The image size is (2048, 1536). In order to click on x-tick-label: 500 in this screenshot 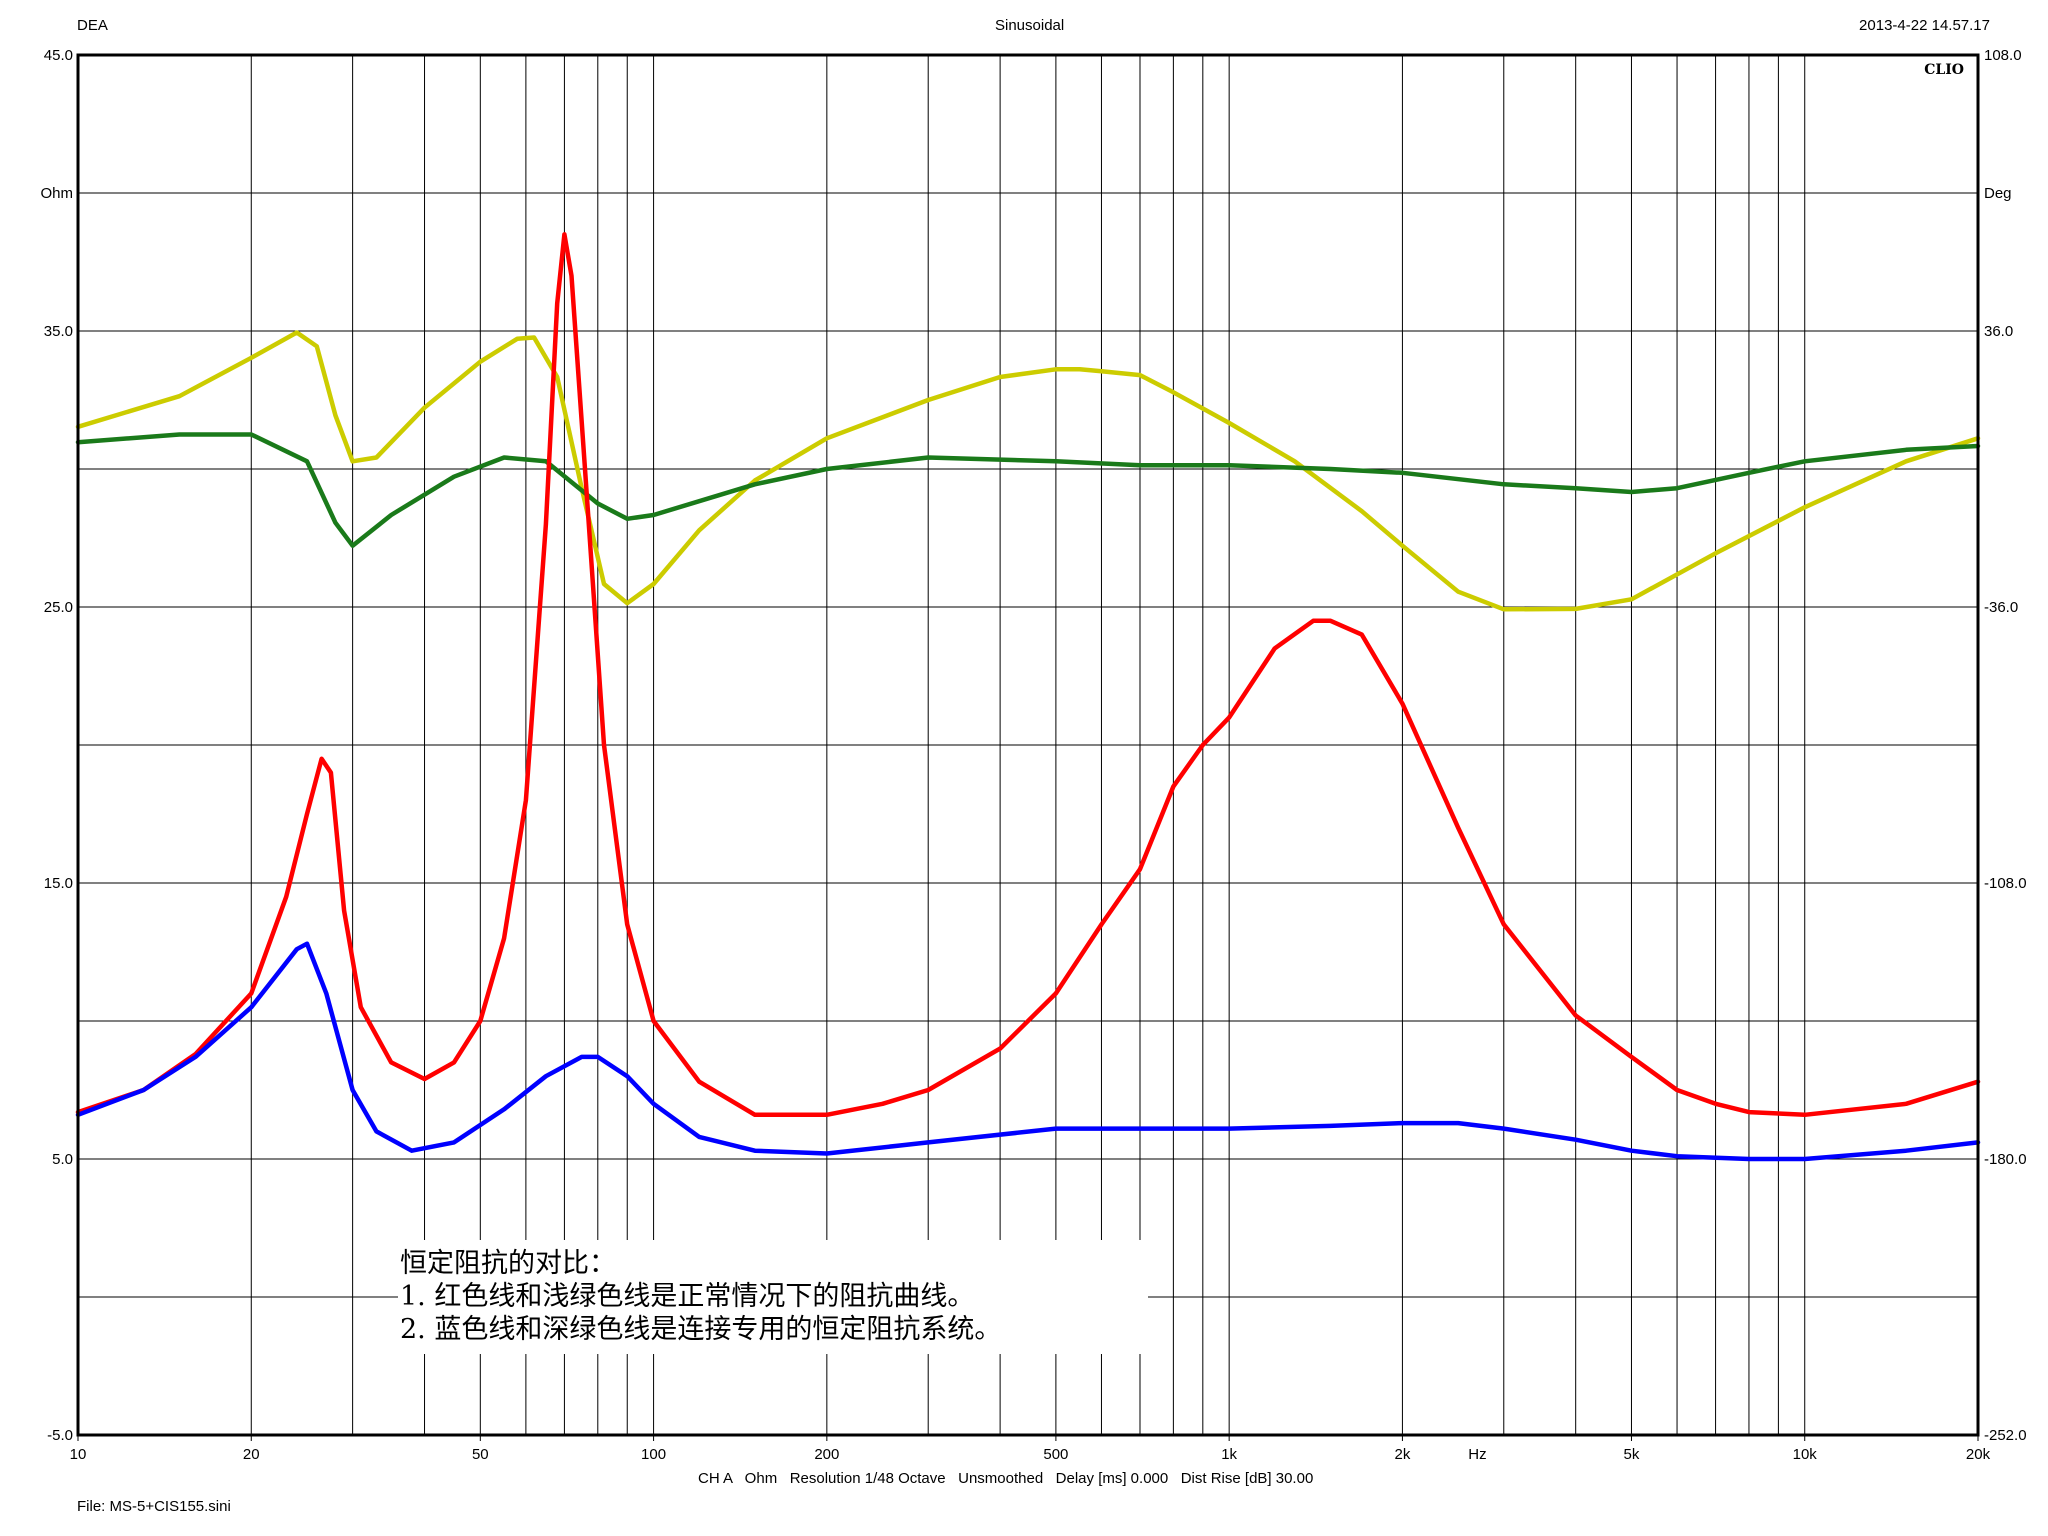, I will do `click(1055, 1454)`.